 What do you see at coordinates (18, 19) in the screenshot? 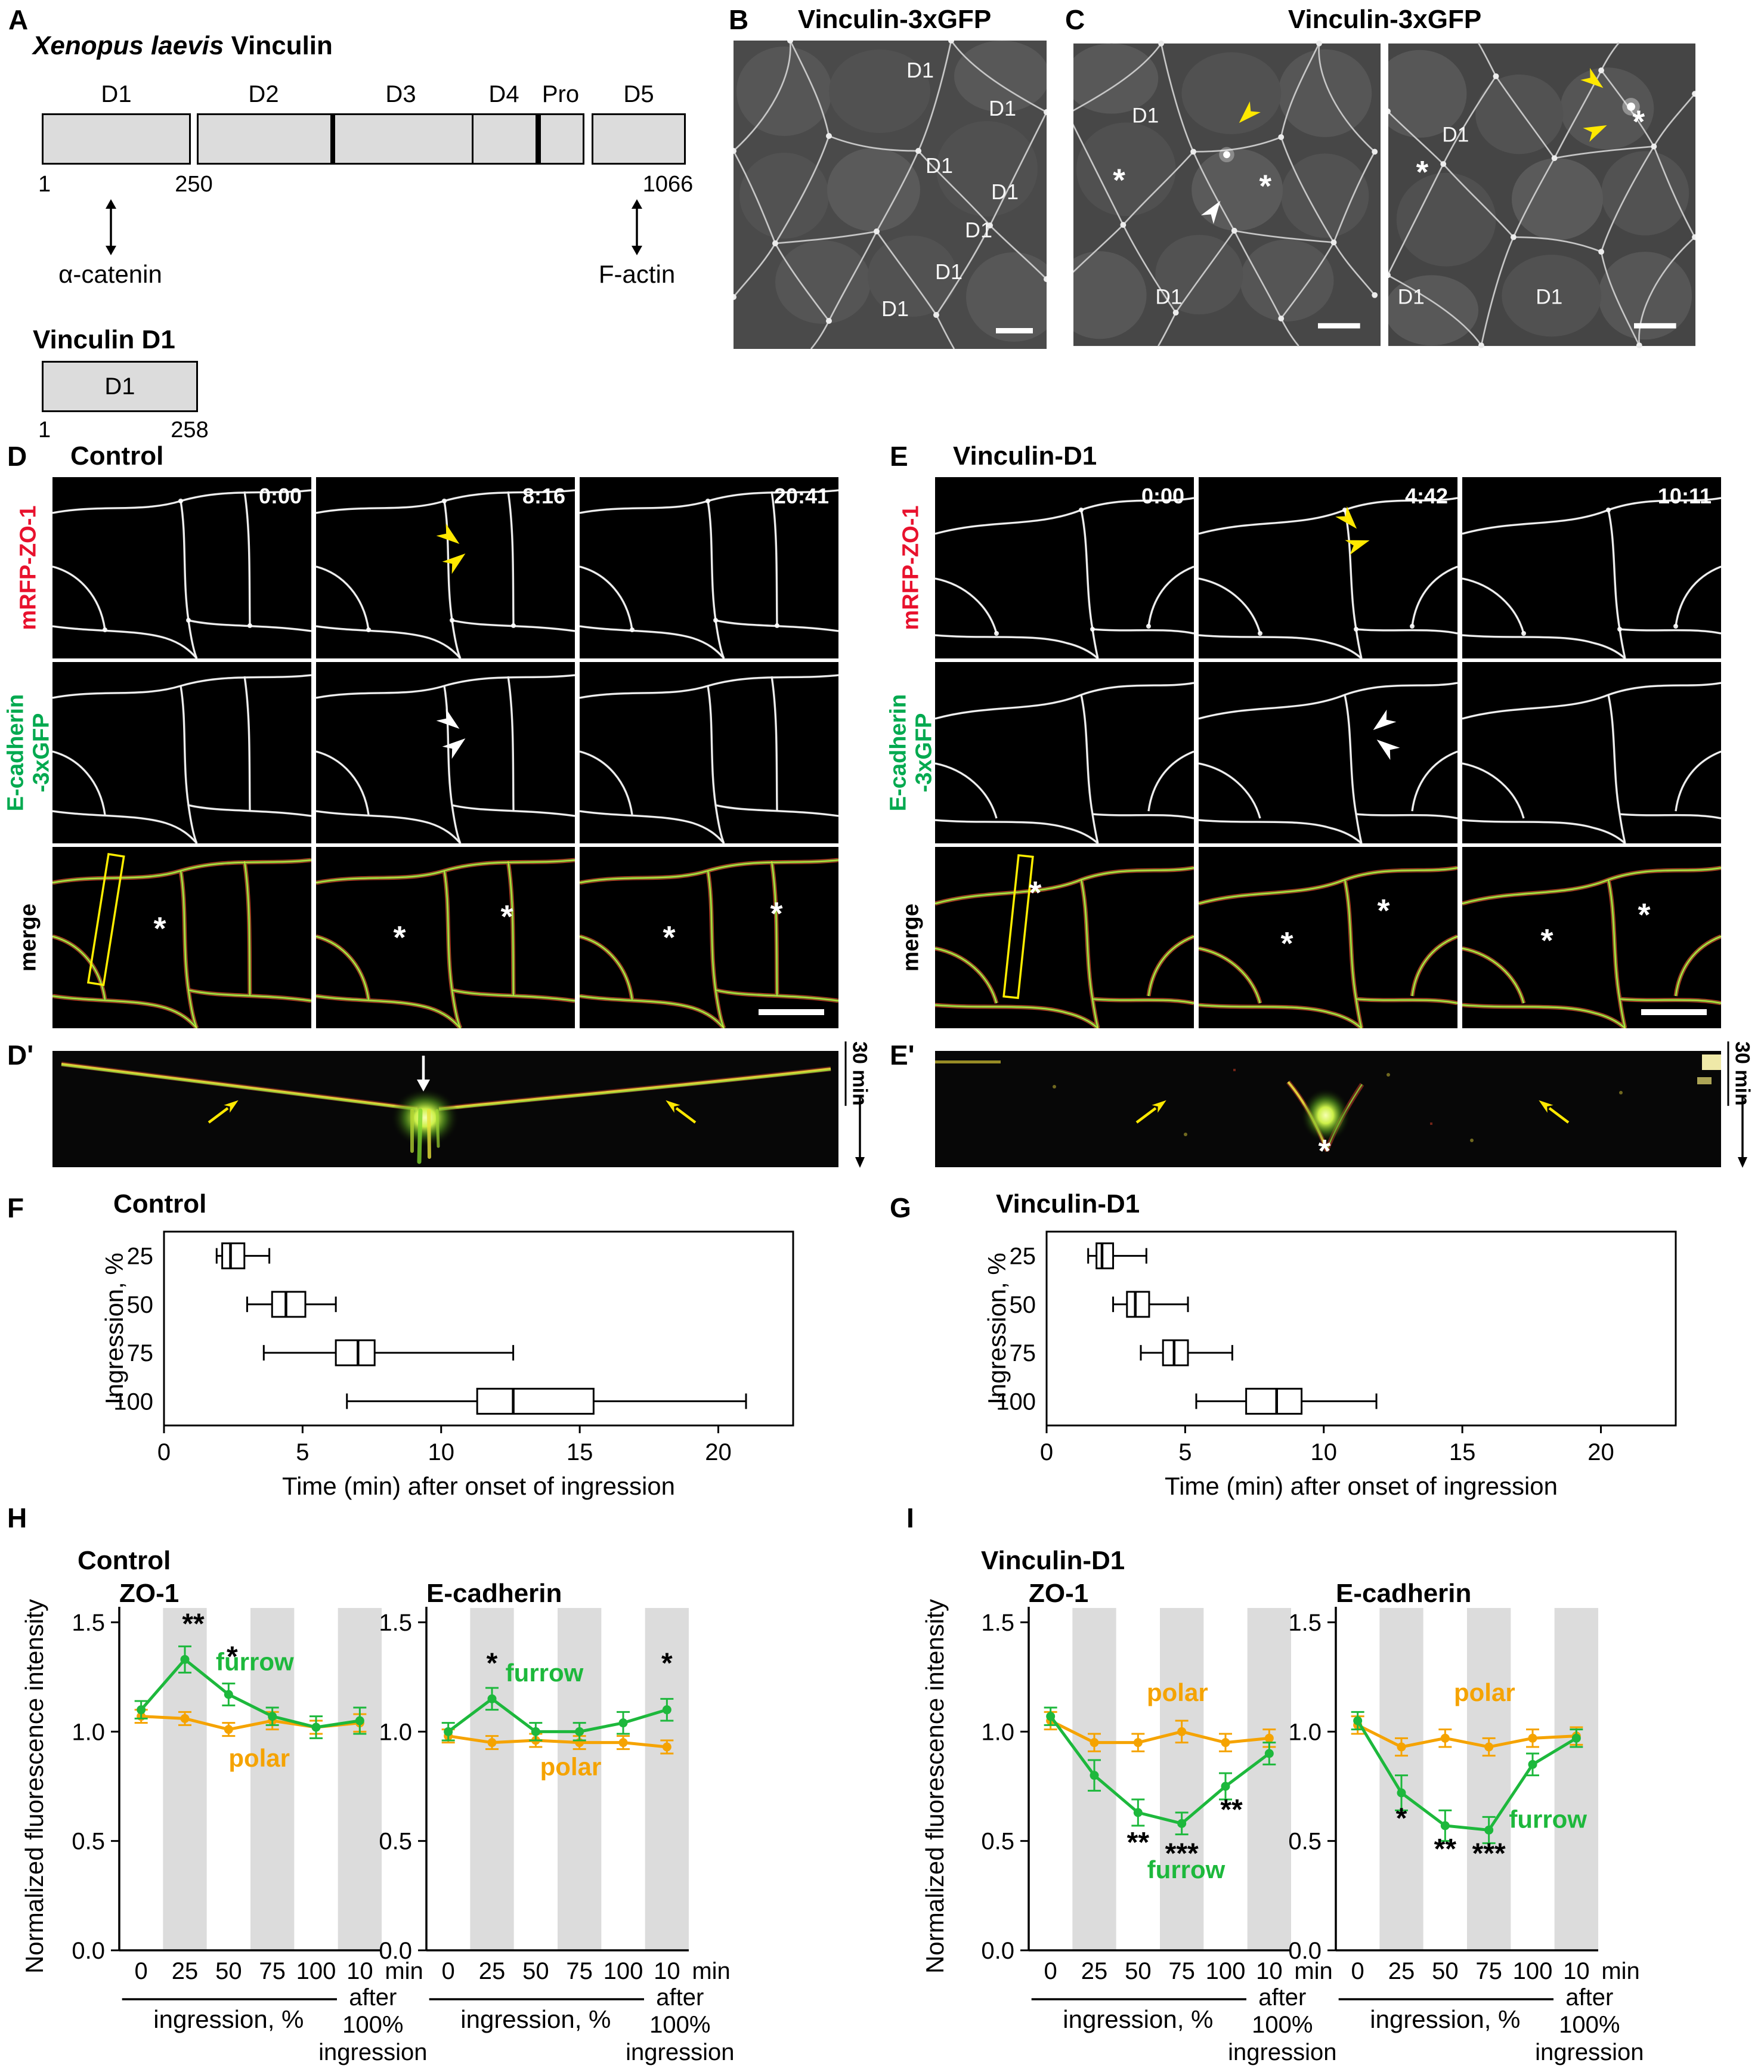
I see `panel-a-label: A` at bounding box center [18, 19].